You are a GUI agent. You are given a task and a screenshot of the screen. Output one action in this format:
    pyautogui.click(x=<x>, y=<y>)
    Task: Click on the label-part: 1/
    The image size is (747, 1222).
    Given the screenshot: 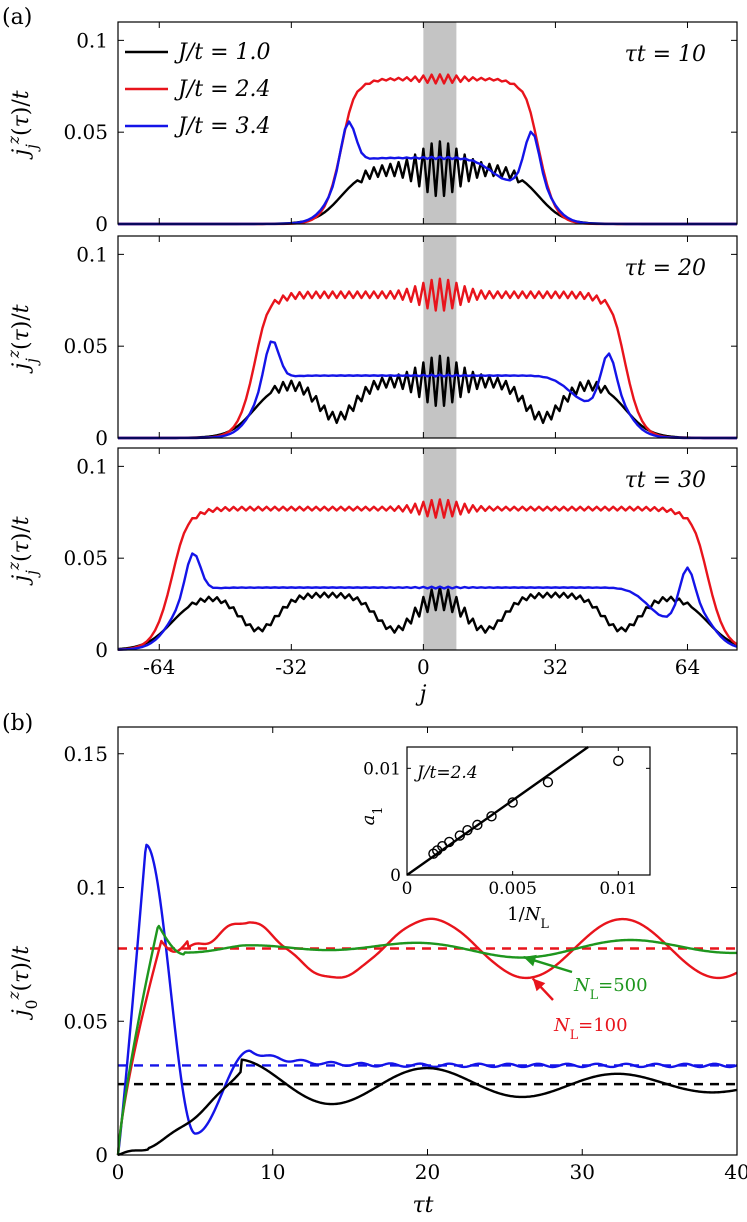 What is the action you would take?
    pyautogui.click(x=516, y=914)
    